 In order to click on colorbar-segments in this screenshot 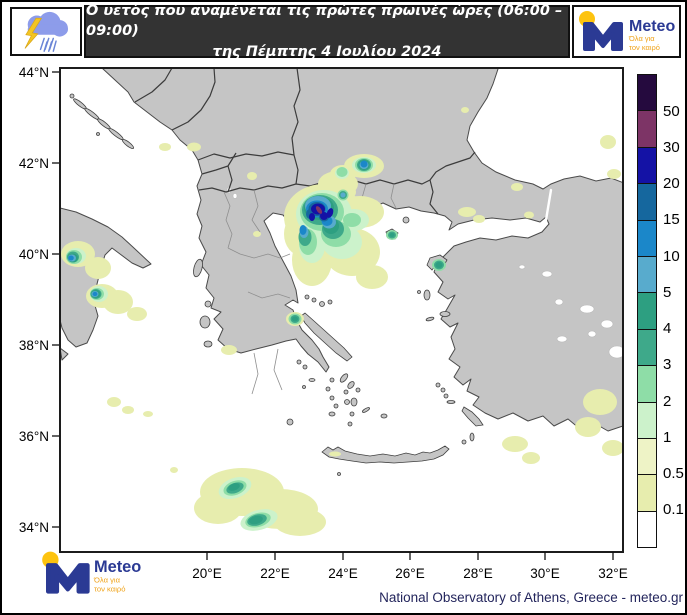, I will do `click(647, 311)`.